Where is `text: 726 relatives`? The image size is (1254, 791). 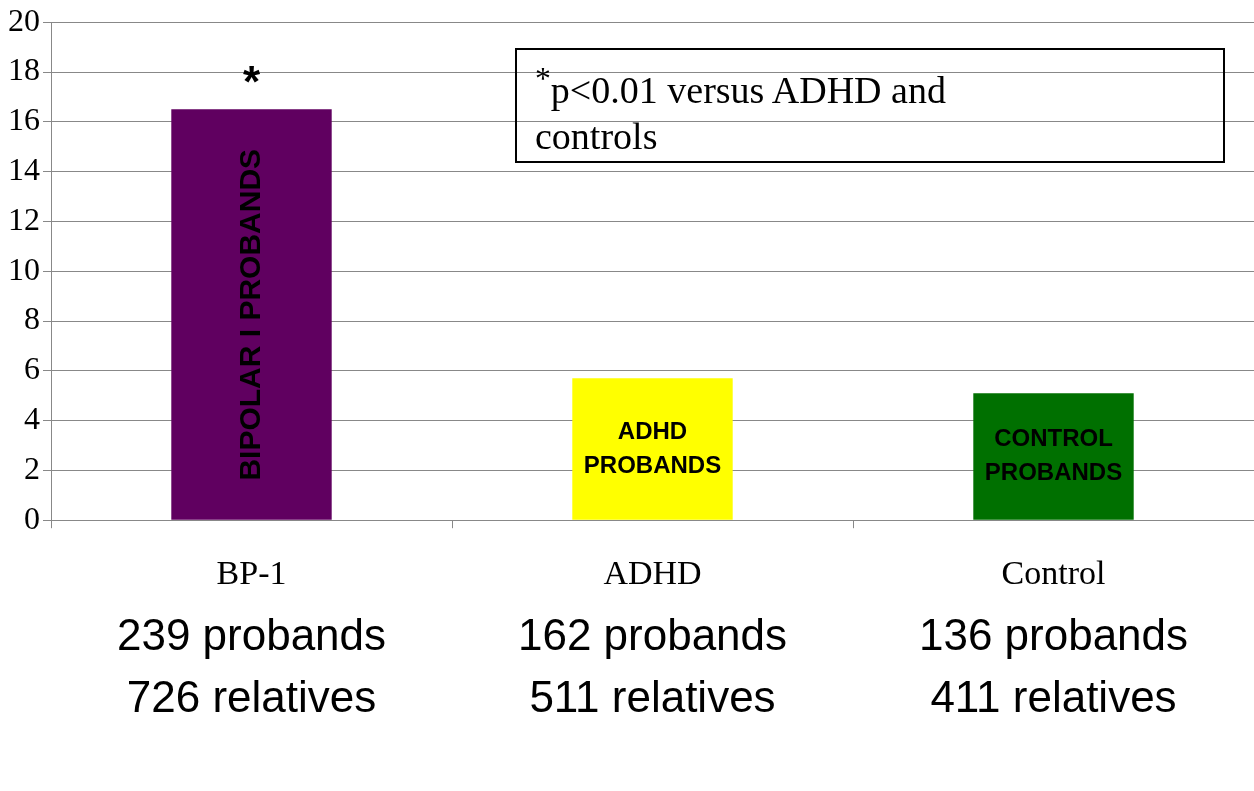 text: 726 relatives is located at coordinates (251, 697).